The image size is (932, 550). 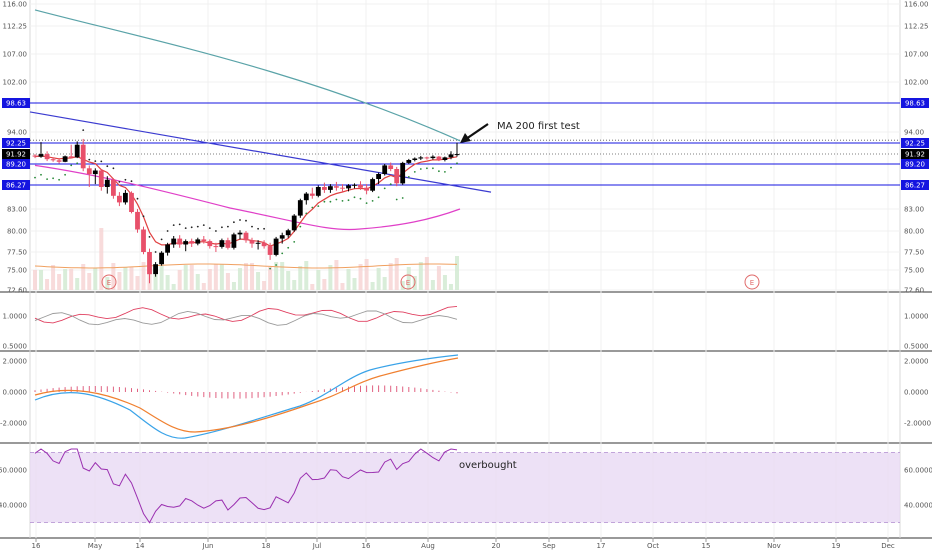 I want to click on rsi-tick-left: 60.0000, so click(x=13, y=471).